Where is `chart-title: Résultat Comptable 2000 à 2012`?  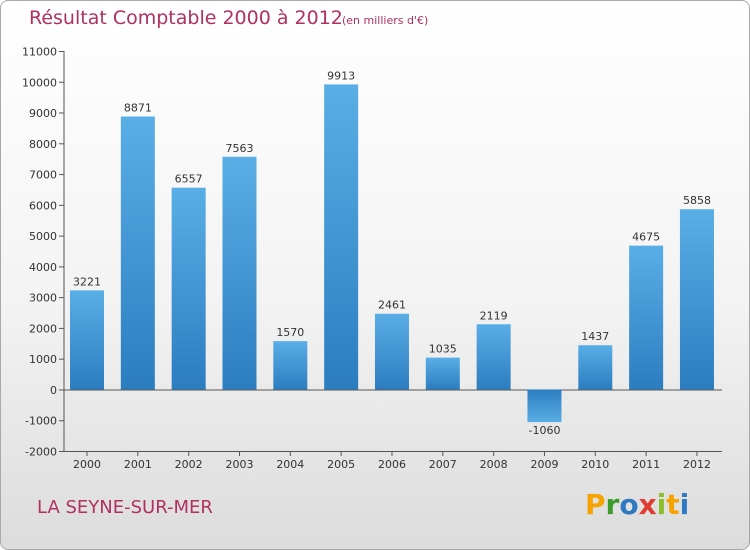
chart-title: Résultat Comptable 2000 à 2012 is located at coordinates (186, 18).